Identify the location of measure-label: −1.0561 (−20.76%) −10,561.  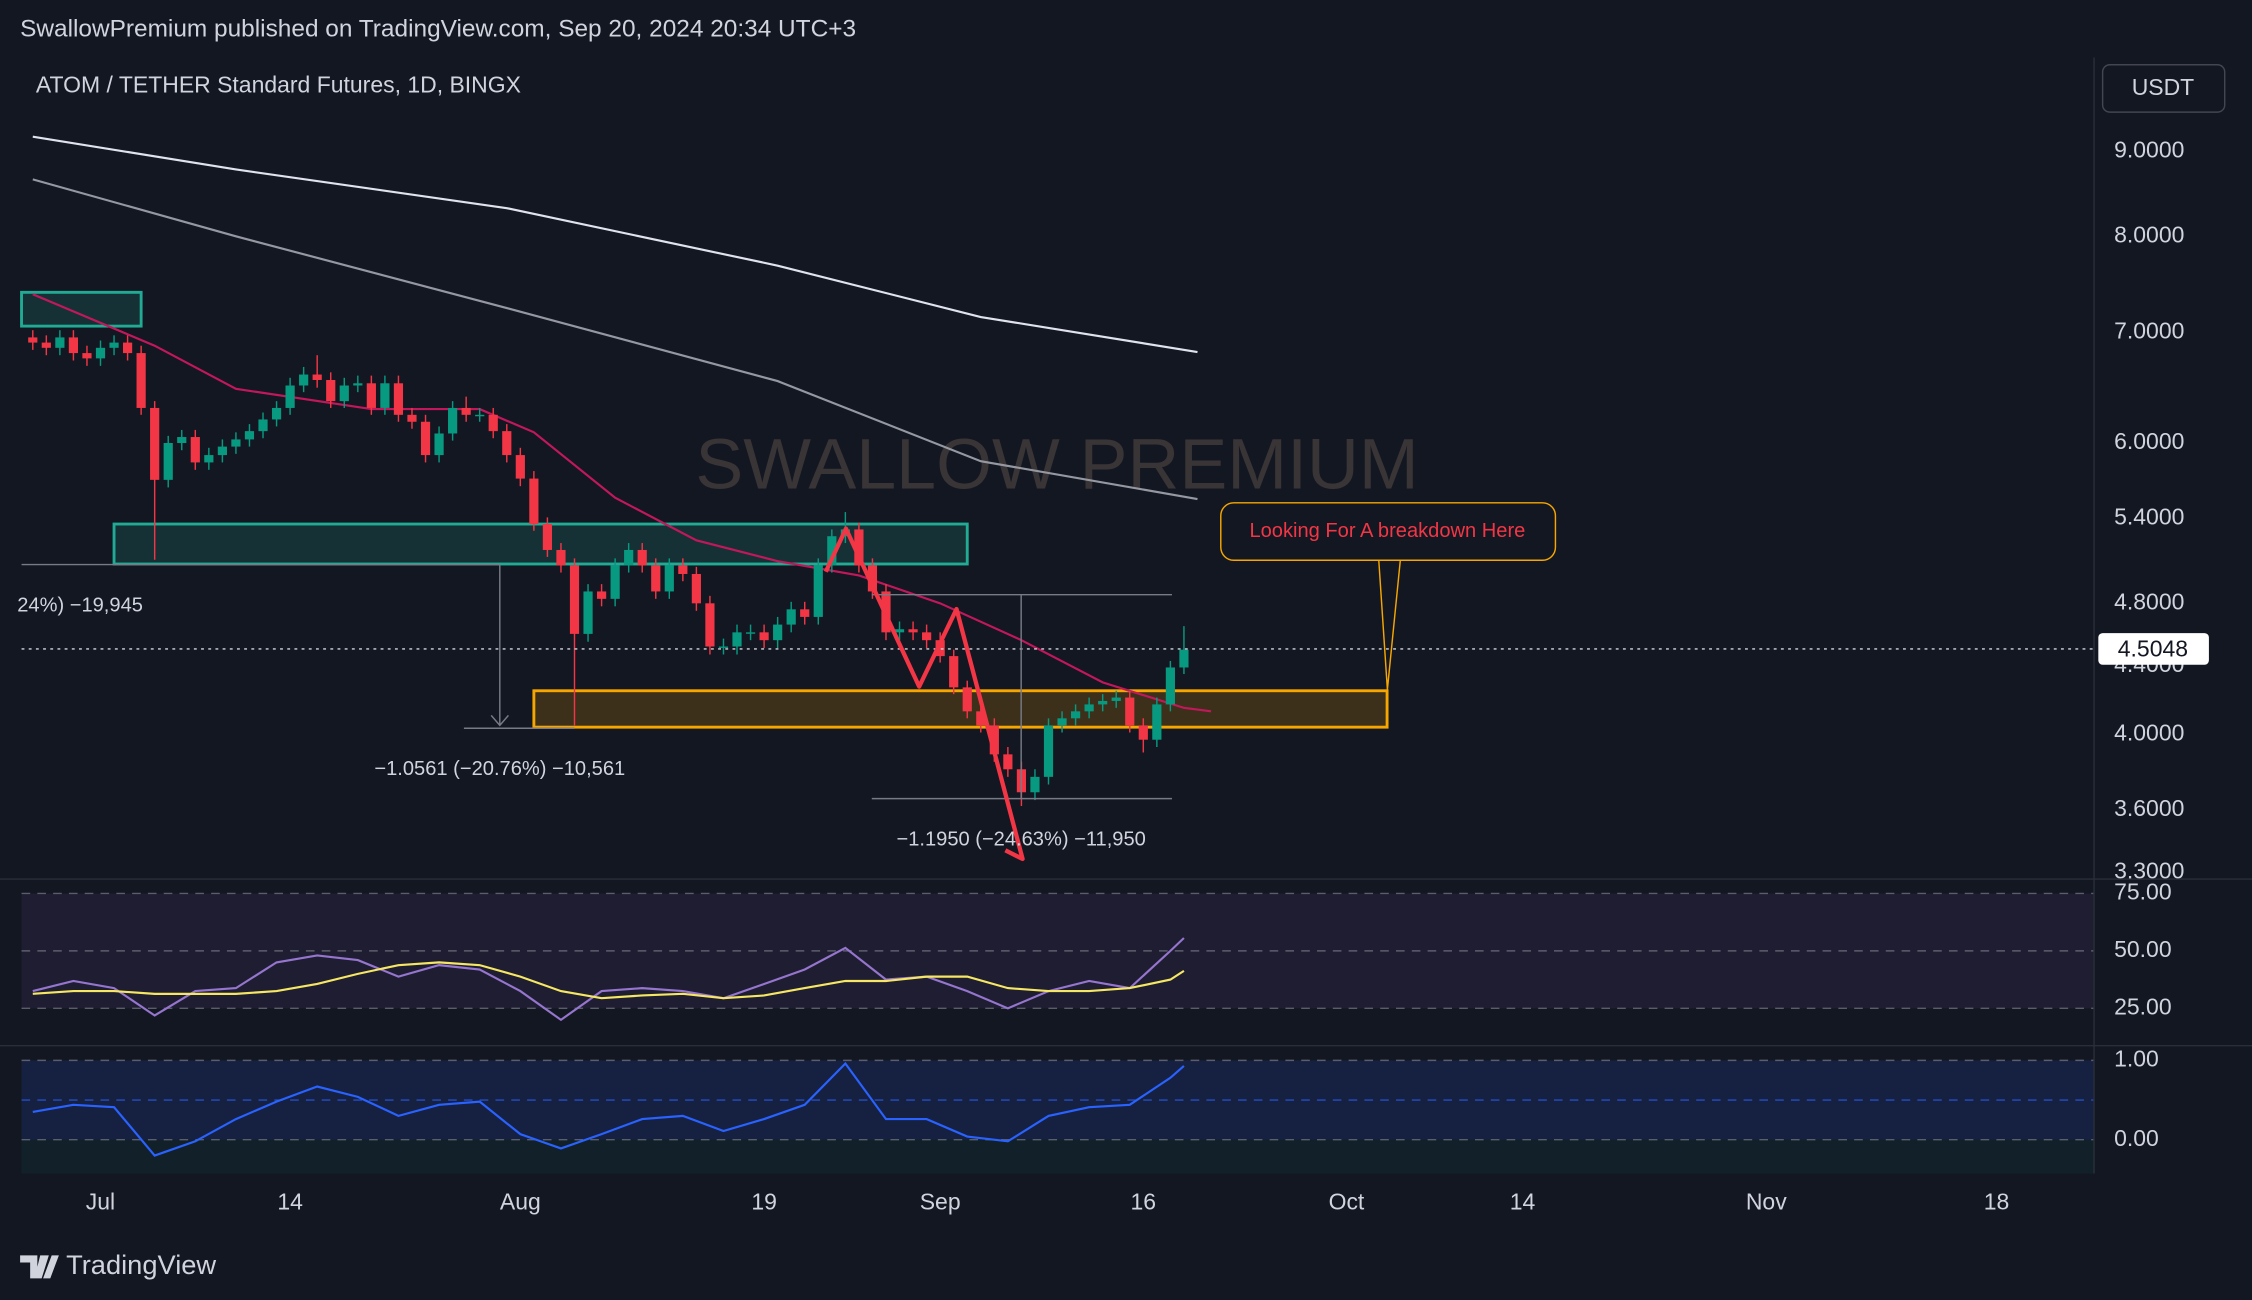
(499, 769).